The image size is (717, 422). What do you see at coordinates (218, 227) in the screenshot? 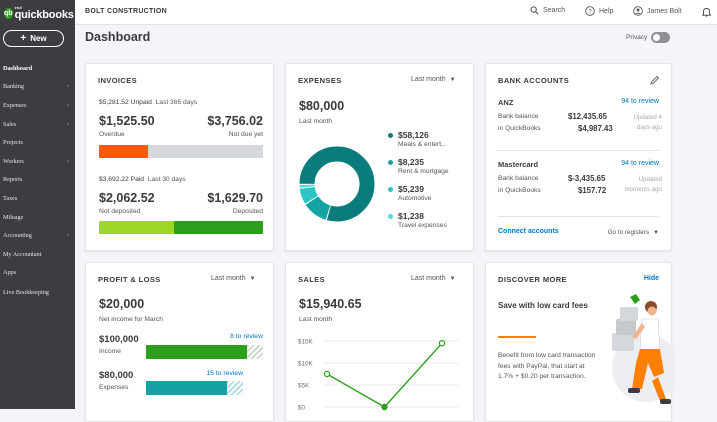
I see `deposited-bar` at bounding box center [218, 227].